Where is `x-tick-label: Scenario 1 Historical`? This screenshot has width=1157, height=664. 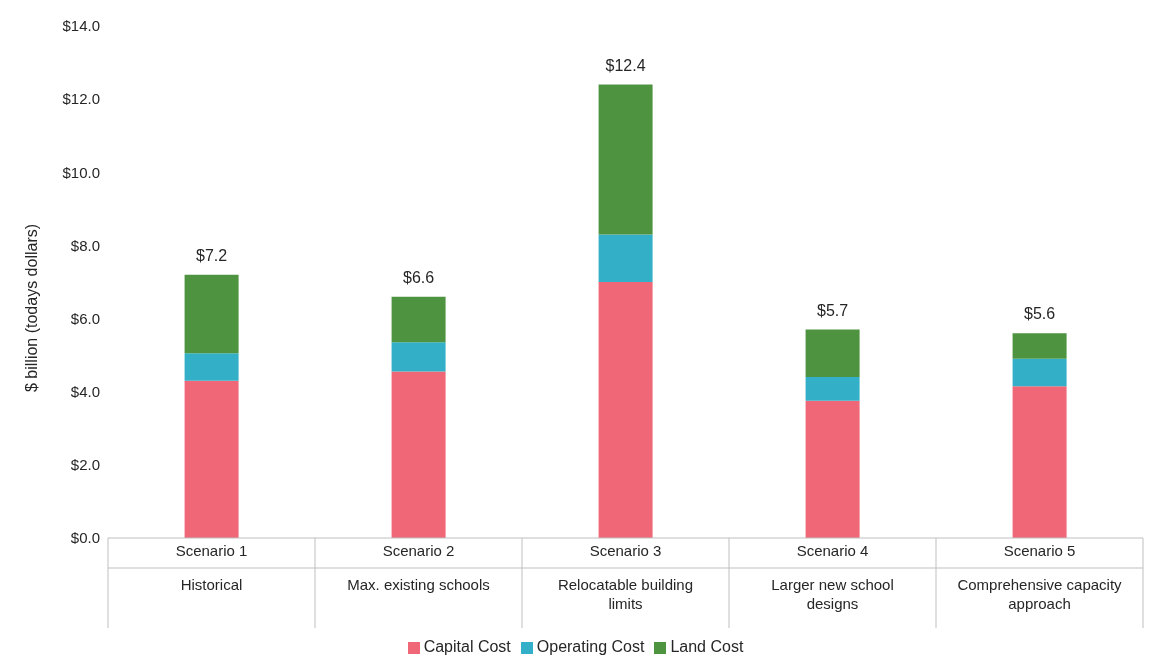 x-tick-label: Scenario 1 Historical is located at coordinates (211, 567).